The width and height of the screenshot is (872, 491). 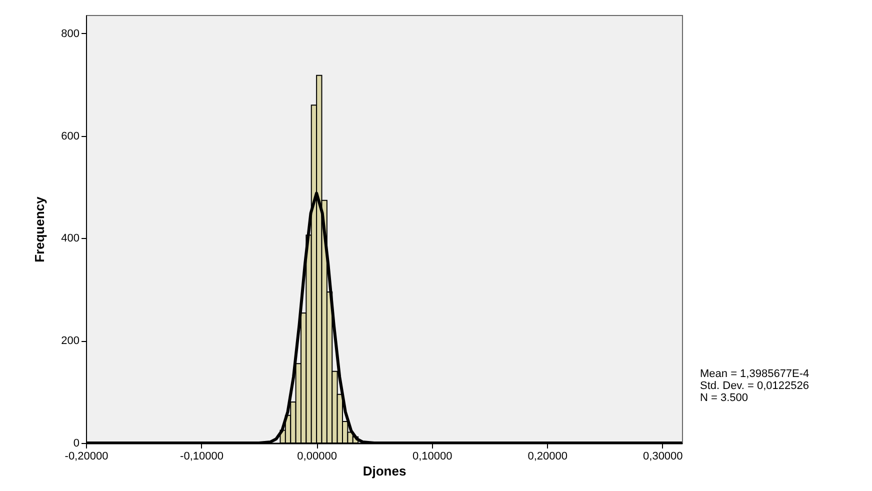 I want to click on y-tick-label: 800, so click(x=70, y=34).